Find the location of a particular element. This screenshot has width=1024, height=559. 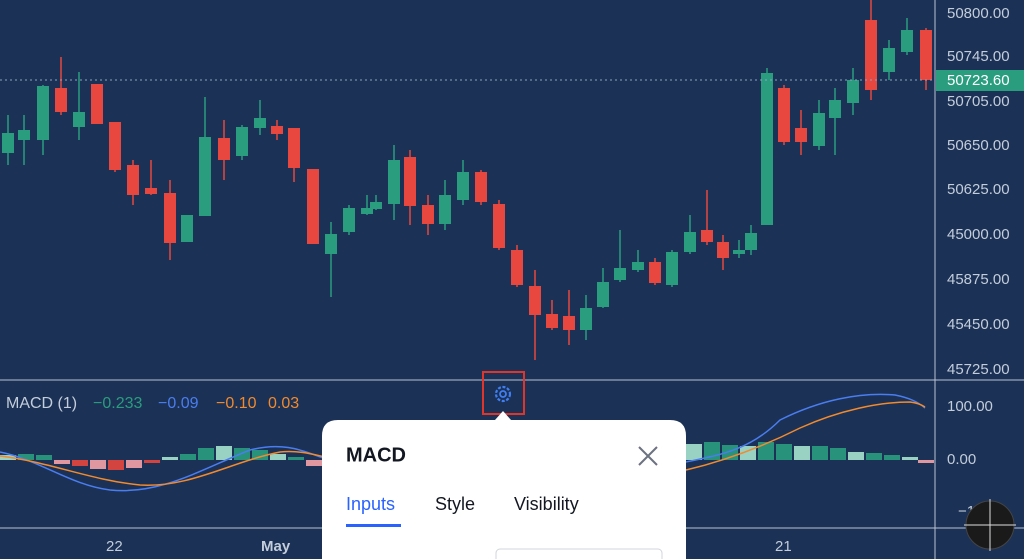

indicator-name: MACD (1) is located at coordinates (41, 403).